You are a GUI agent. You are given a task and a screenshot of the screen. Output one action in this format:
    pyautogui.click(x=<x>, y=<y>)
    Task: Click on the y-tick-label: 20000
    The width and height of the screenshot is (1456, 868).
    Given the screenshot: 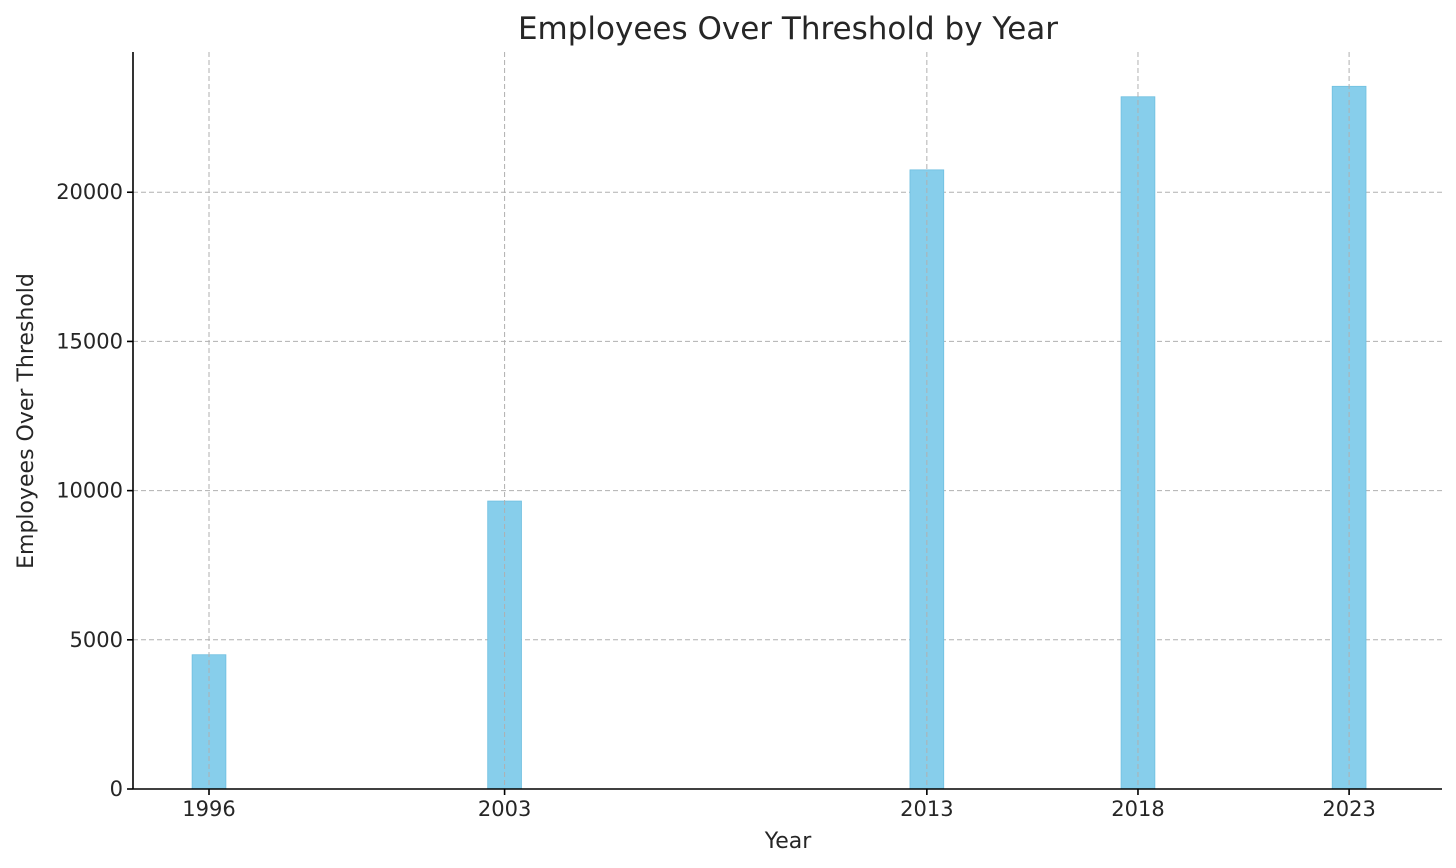 What is the action you would take?
    pyautogui.click(x=89, y=192)
    